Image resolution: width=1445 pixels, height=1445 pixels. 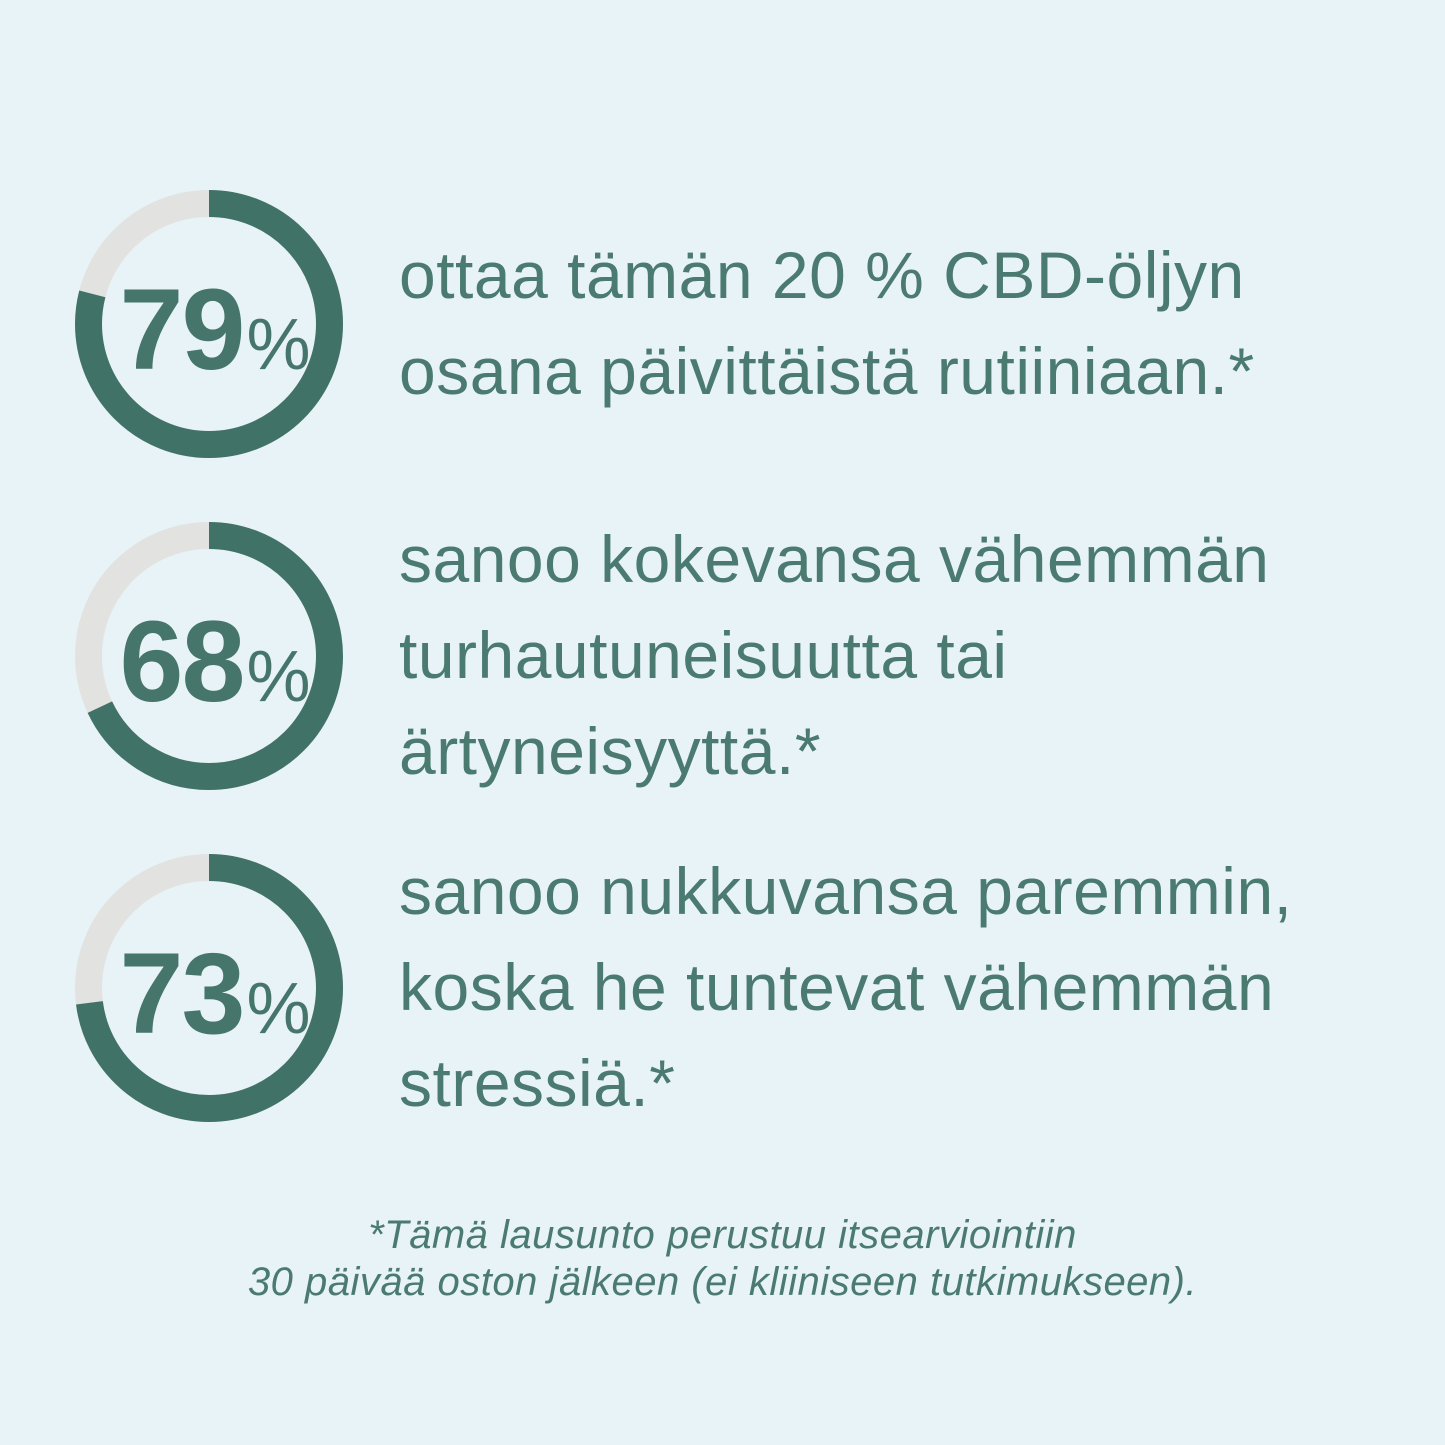 I want to click on donut-center-label: 68 %, so click(x=209, y=656).